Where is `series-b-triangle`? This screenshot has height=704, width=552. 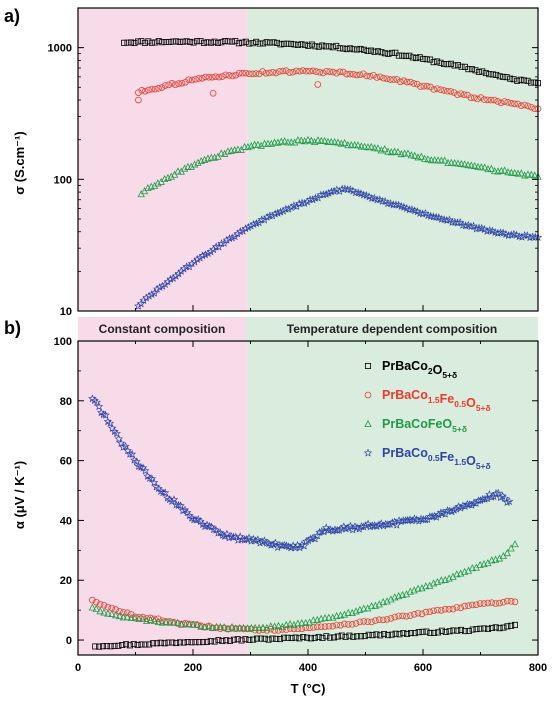 series-b-triangle is located at coordinates (303, 586).